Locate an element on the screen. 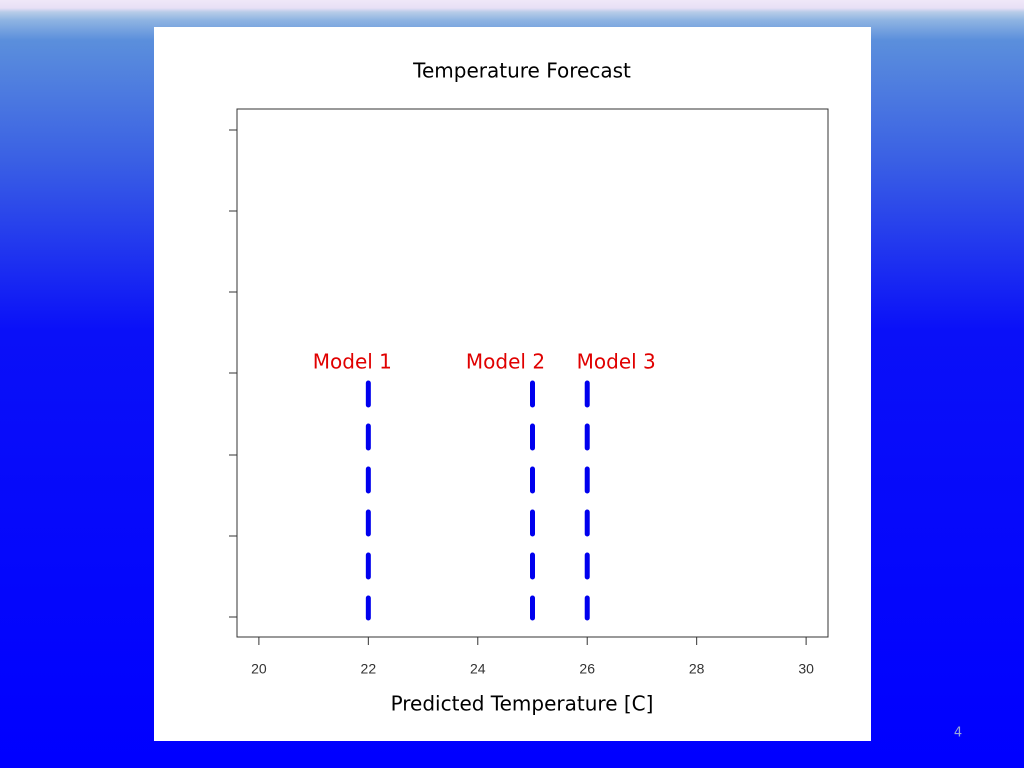  y-axis-ticks is located at coordinates (233, 373).